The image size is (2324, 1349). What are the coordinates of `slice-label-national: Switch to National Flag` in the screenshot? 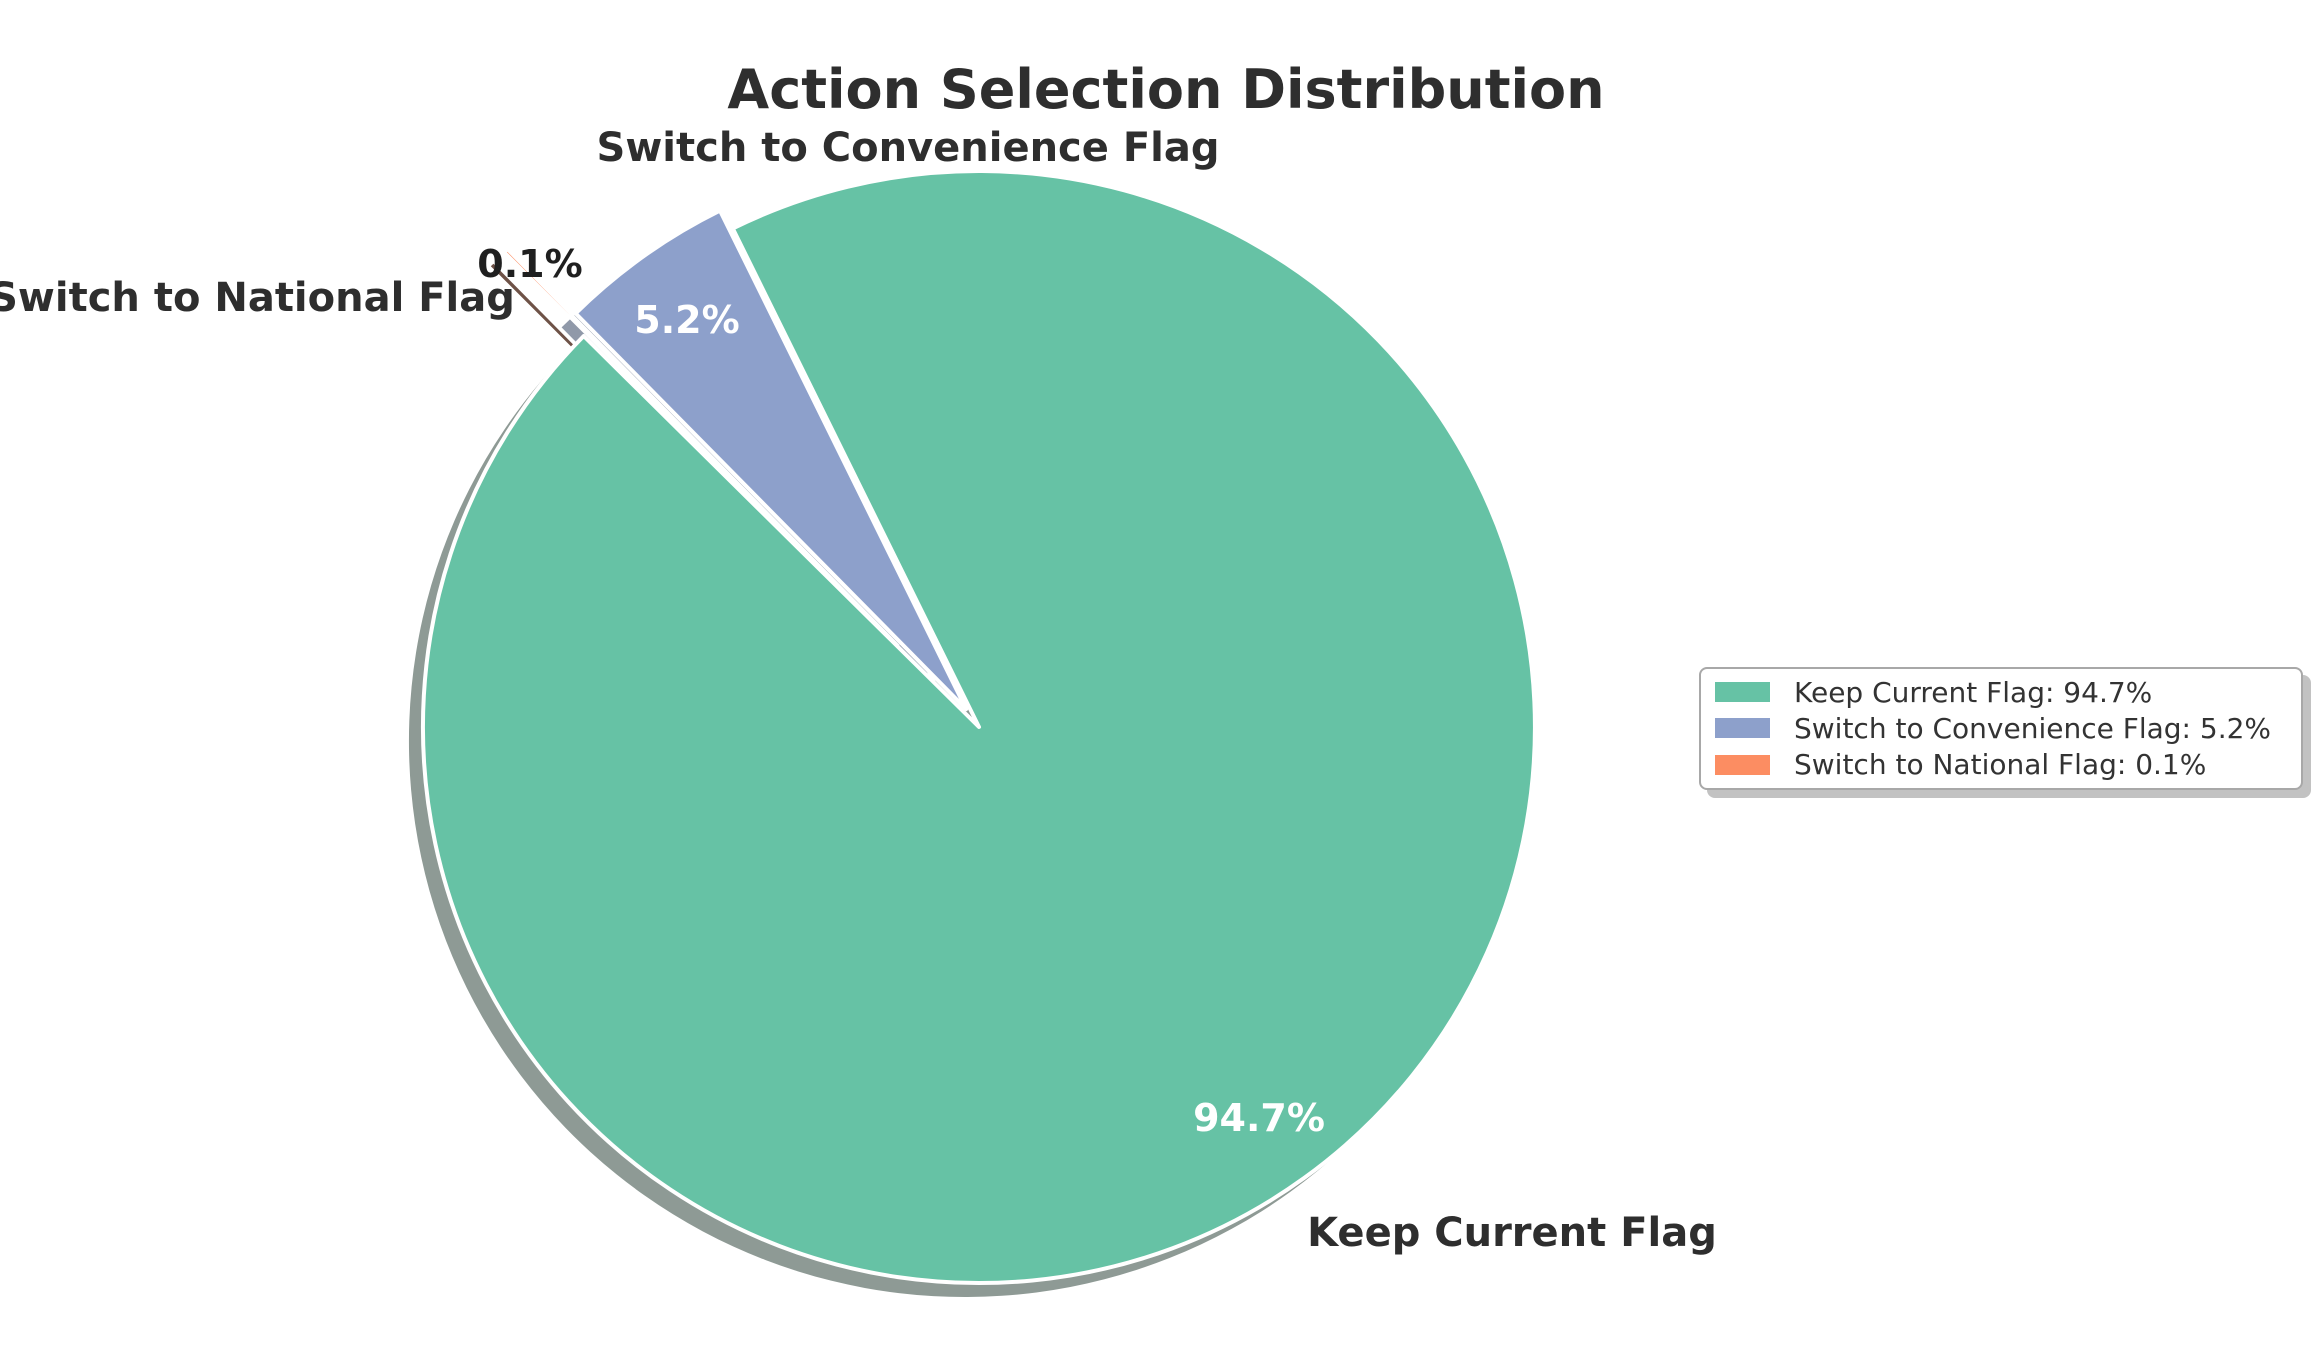 It's located at (257, 298).